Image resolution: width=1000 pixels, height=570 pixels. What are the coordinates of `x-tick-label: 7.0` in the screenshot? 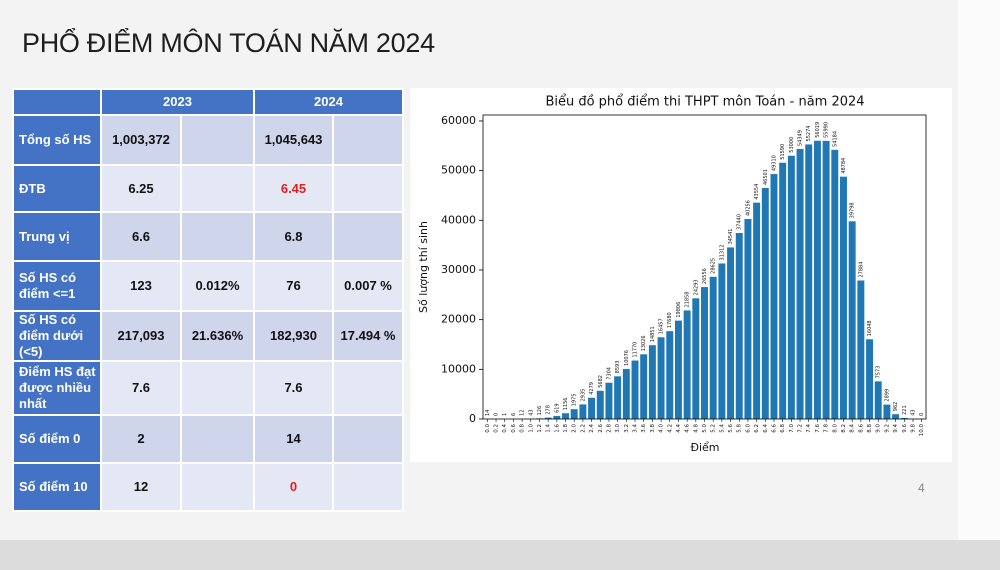 It's located at (792, 428).